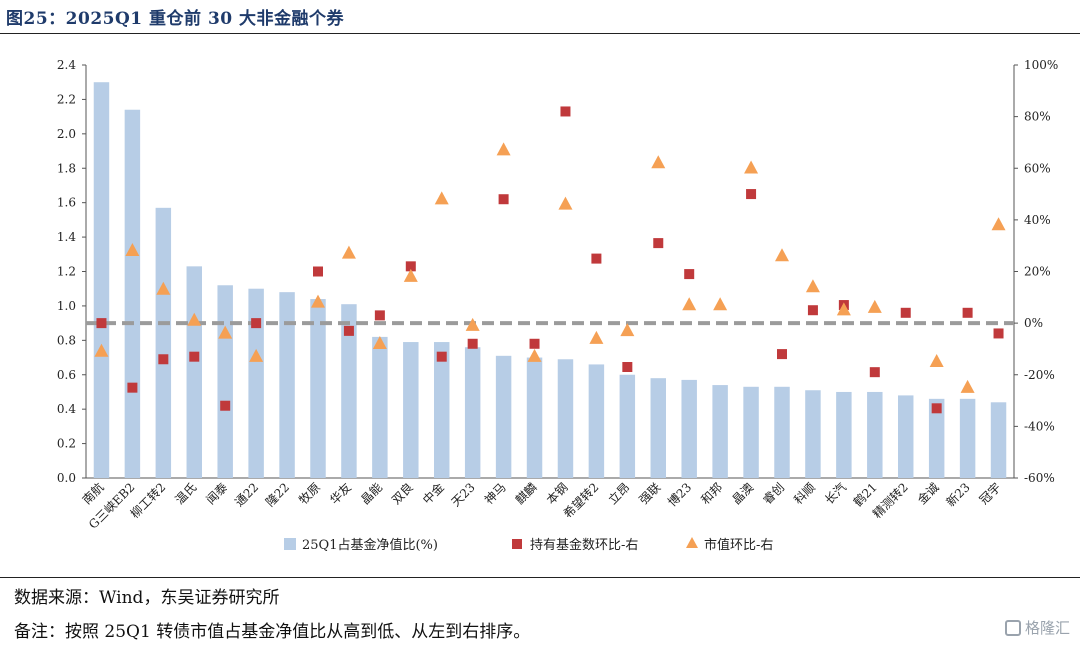 The height and width of the screenshot is (648, 1080). Describe the element at coordinates (1033, 323) in the screenshot. I see `right-axis-tick-label: 0%` at that location.